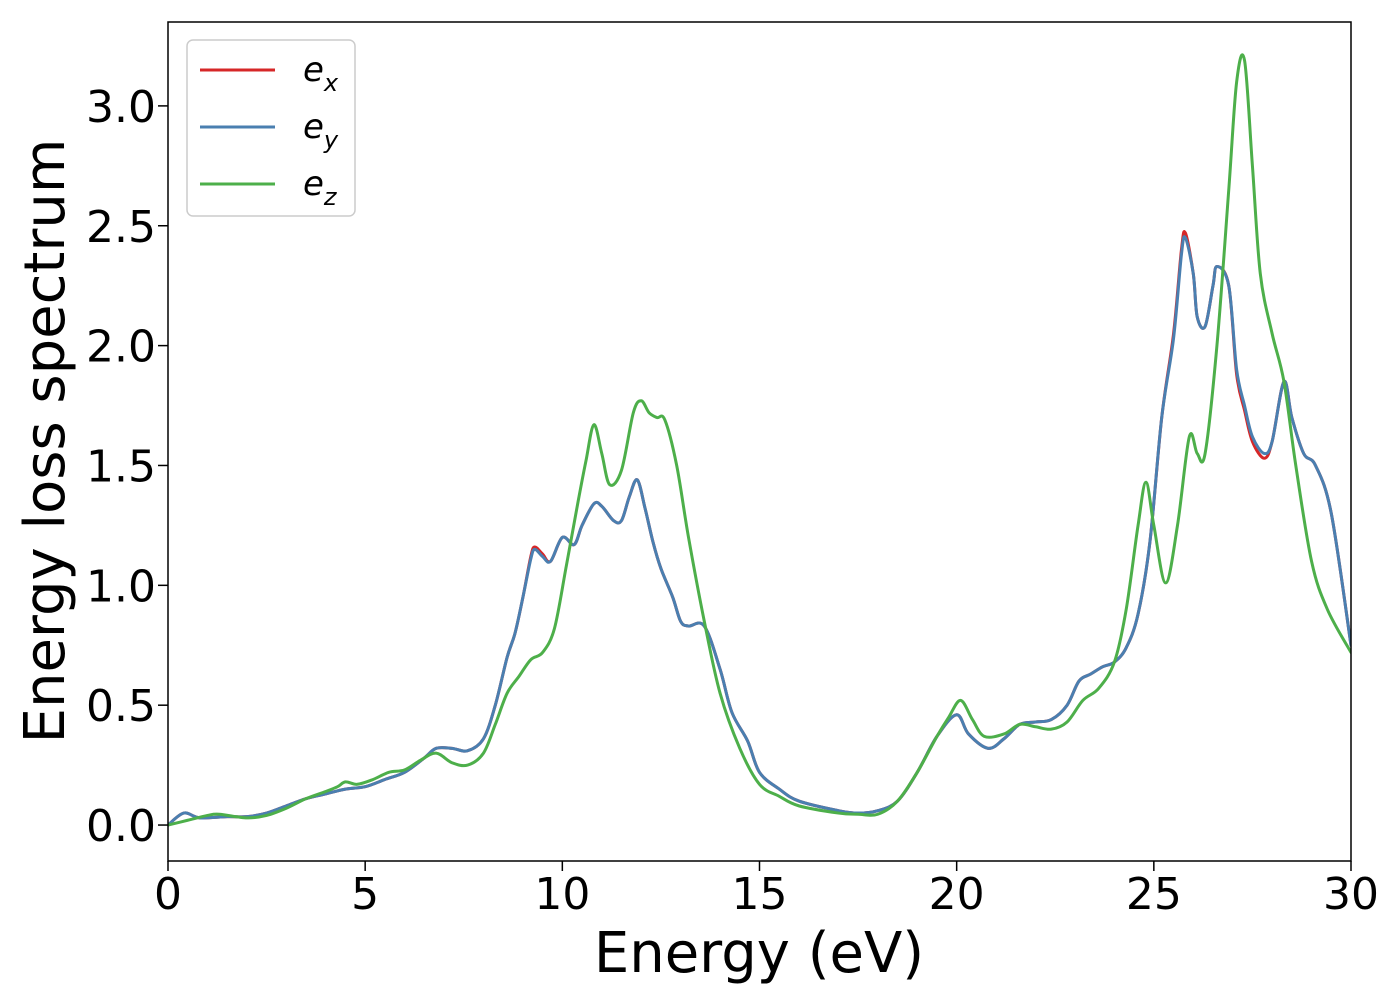 This screenshot has height=1005, width=1400. Describe the element at coordinates (121, 227) in the screenshot. I see `y-tick-label: 2.5` at that location.